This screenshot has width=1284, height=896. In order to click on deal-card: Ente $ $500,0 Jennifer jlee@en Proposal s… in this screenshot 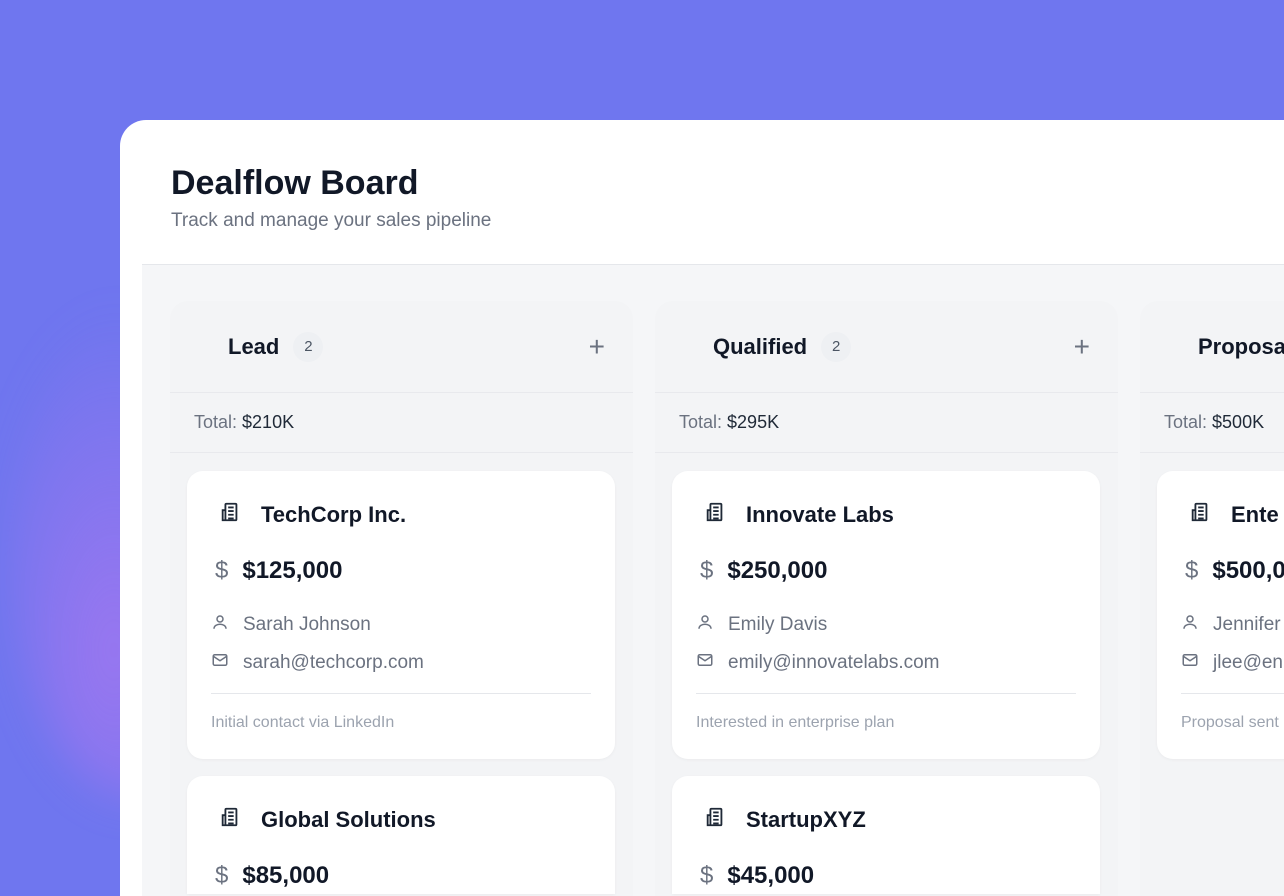, I will do `click(1220, 615)`.